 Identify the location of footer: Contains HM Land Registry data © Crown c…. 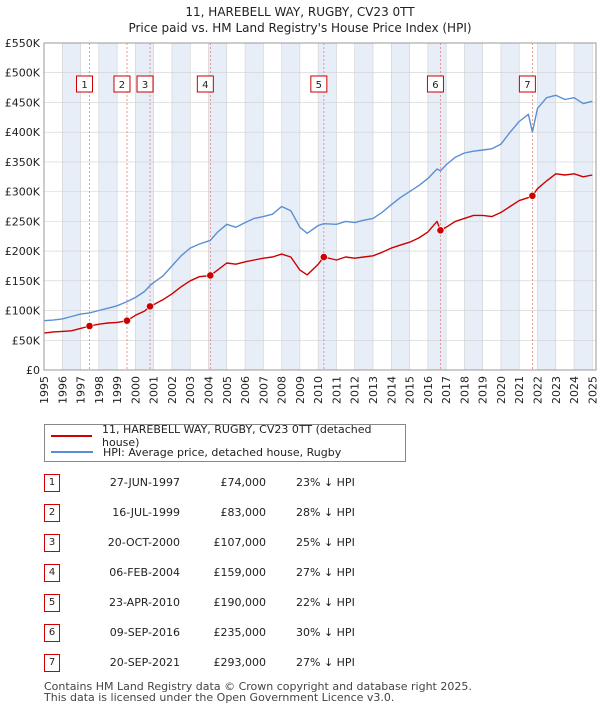
(258, 692).